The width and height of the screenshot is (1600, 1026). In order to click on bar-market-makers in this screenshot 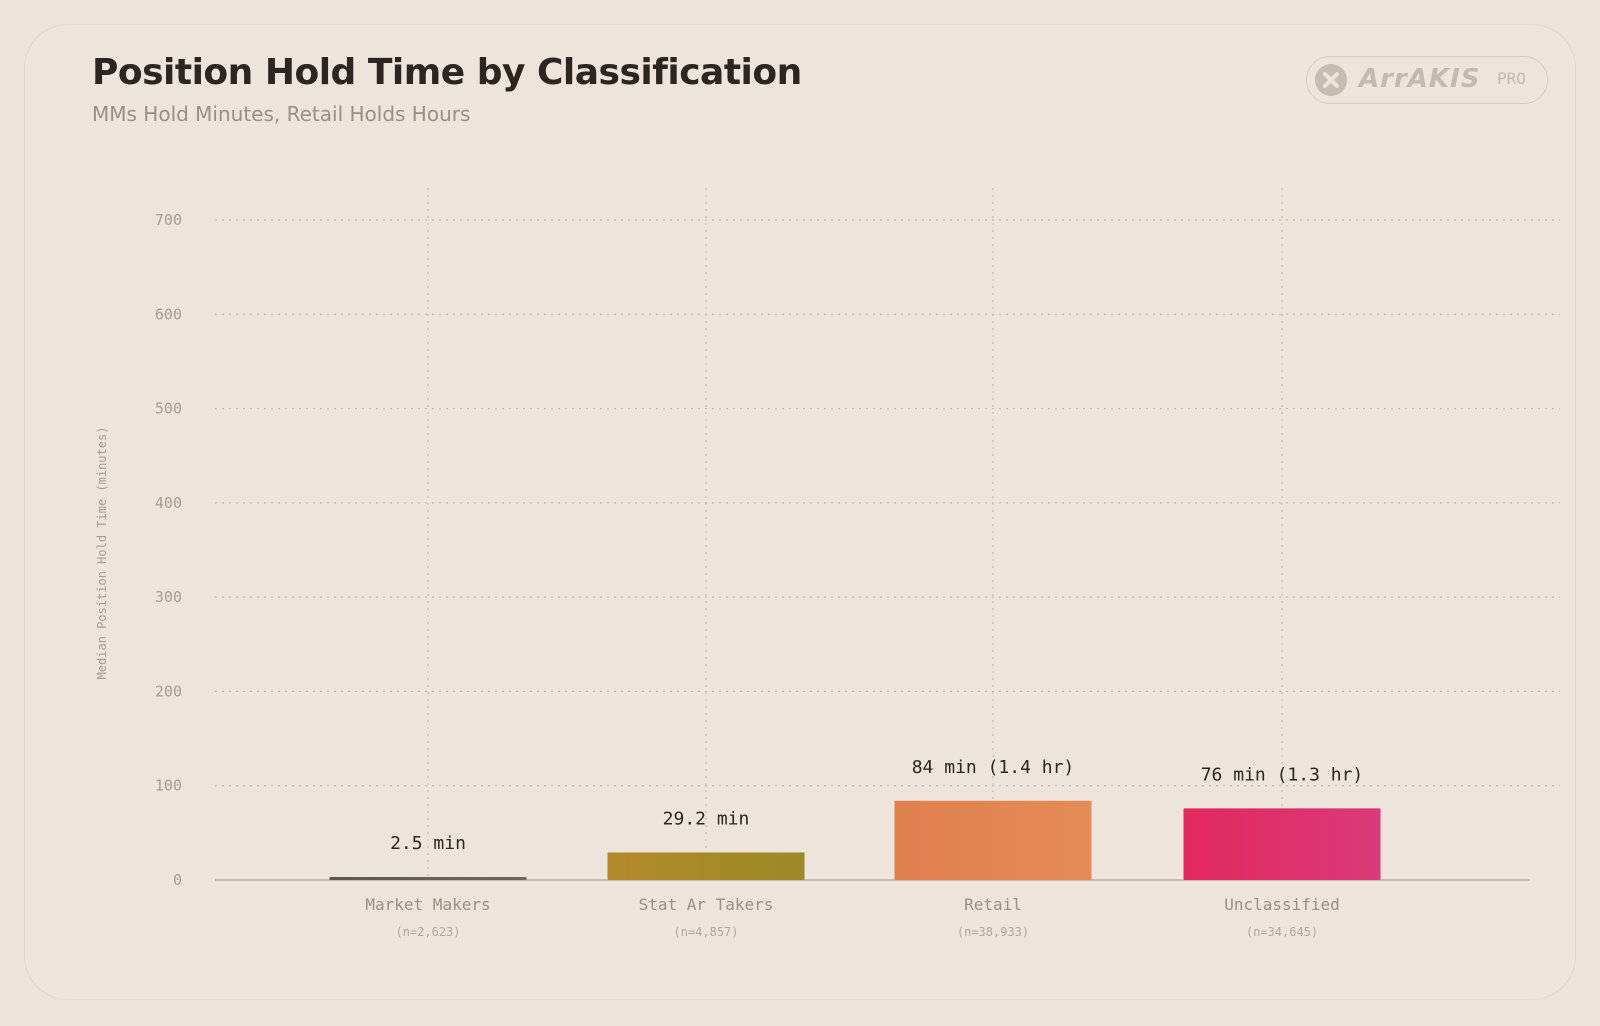, I will do `click(428, 878)`.